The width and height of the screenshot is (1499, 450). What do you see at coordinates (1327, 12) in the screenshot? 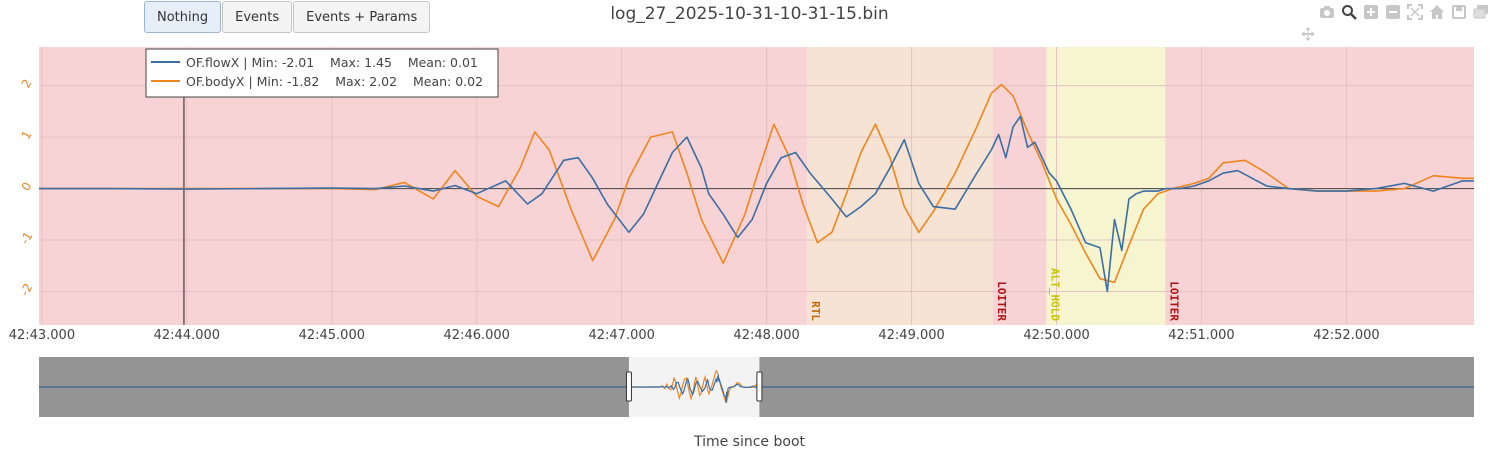
I see `camera-icon` at bounding box center [1327, 12].